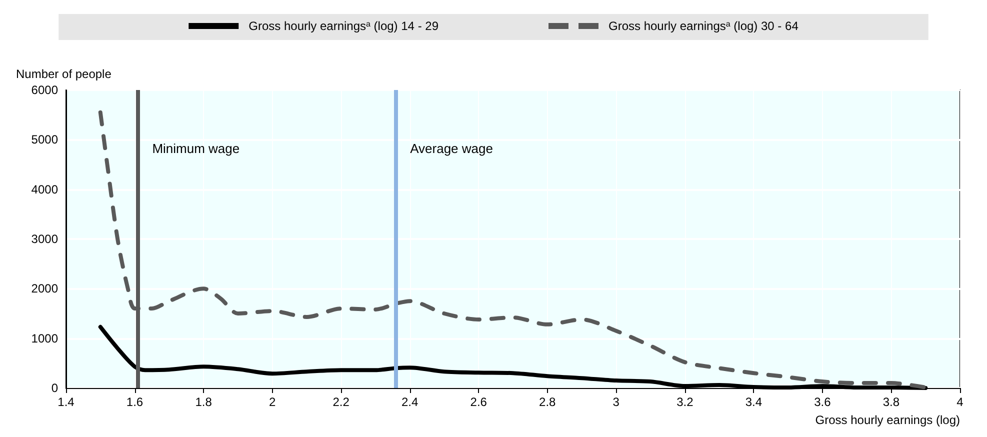  Describe the element at coordinates (54, 388) in the screenshot. I see `y-tick-label: 0` at that location.